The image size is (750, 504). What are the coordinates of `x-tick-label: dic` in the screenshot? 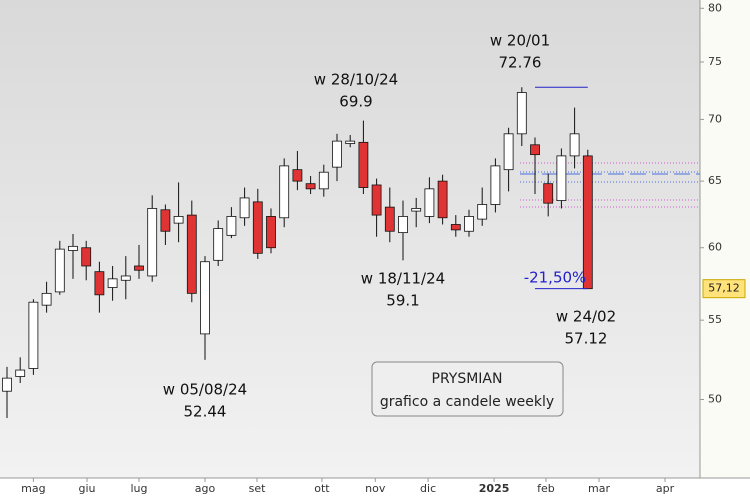 It's located at (428, 488).